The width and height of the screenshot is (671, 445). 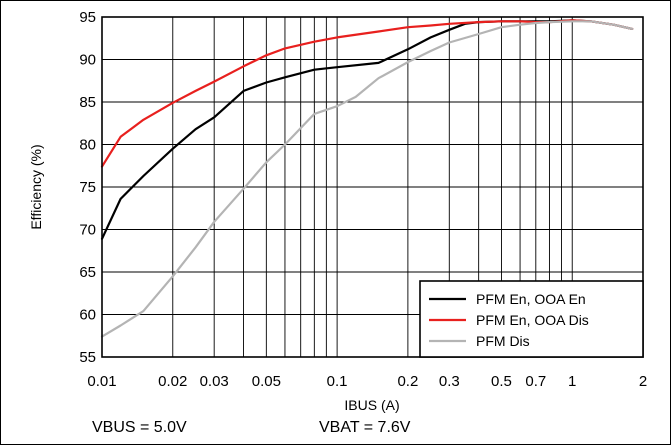 I want to click on y-tick-labels: 55 60 65 70 75 80 85 90 95, so click(x=87, y=187).